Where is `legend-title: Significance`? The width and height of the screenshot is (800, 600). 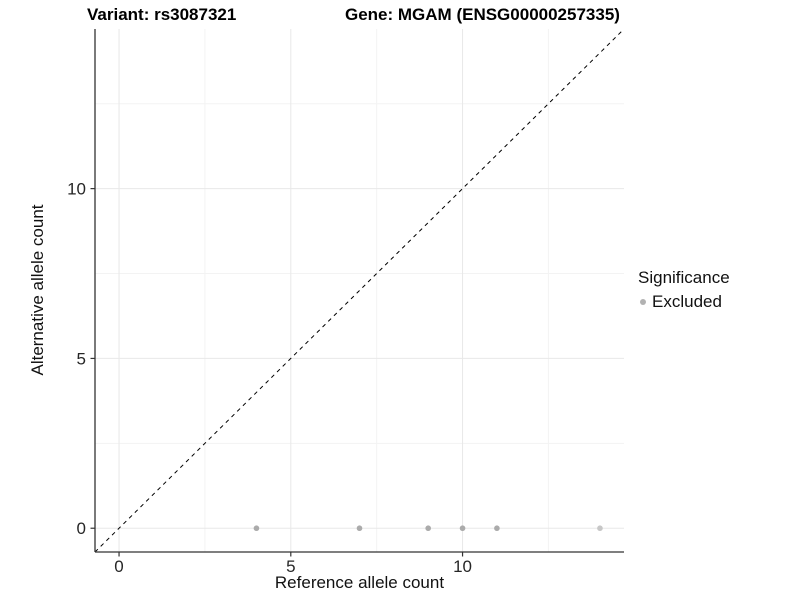 legend-title: Significance is located at coordinates (684, 277).